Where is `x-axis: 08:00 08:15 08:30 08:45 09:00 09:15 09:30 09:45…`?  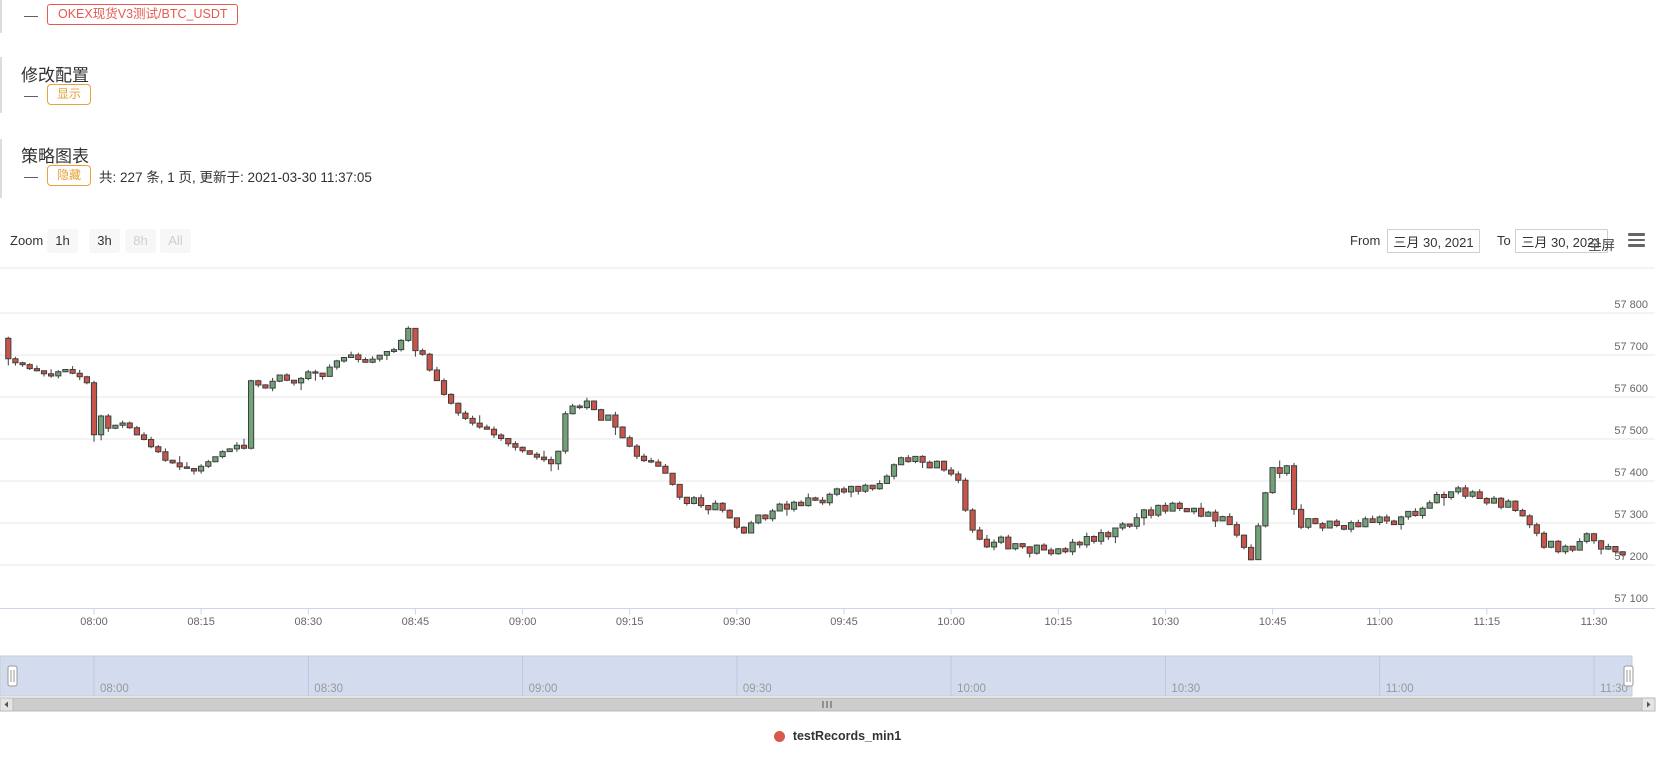 x-axis: 08:00 08:15 08:30 08:45 09:00 09:15 09:30 09:45… is located at coordinates (827, 618).